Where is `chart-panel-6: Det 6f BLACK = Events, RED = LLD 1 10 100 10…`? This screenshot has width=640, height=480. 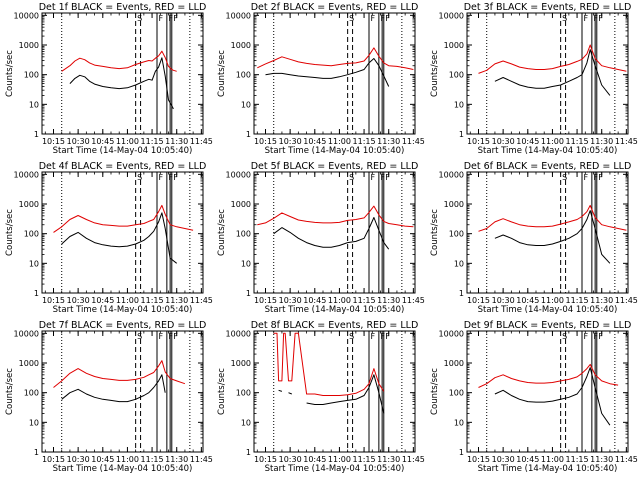 chart-panel-6: Det 6f BLACK = Events, RED = LLD 1 10 100 10… is located at coordinates (534, 238).